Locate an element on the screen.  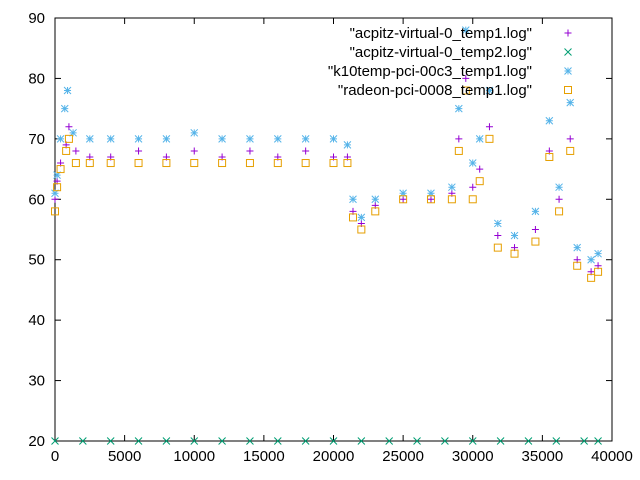
legend-label-1: "acpitz-virtual-0_temp1.log" is located at coordinates (441, 33).